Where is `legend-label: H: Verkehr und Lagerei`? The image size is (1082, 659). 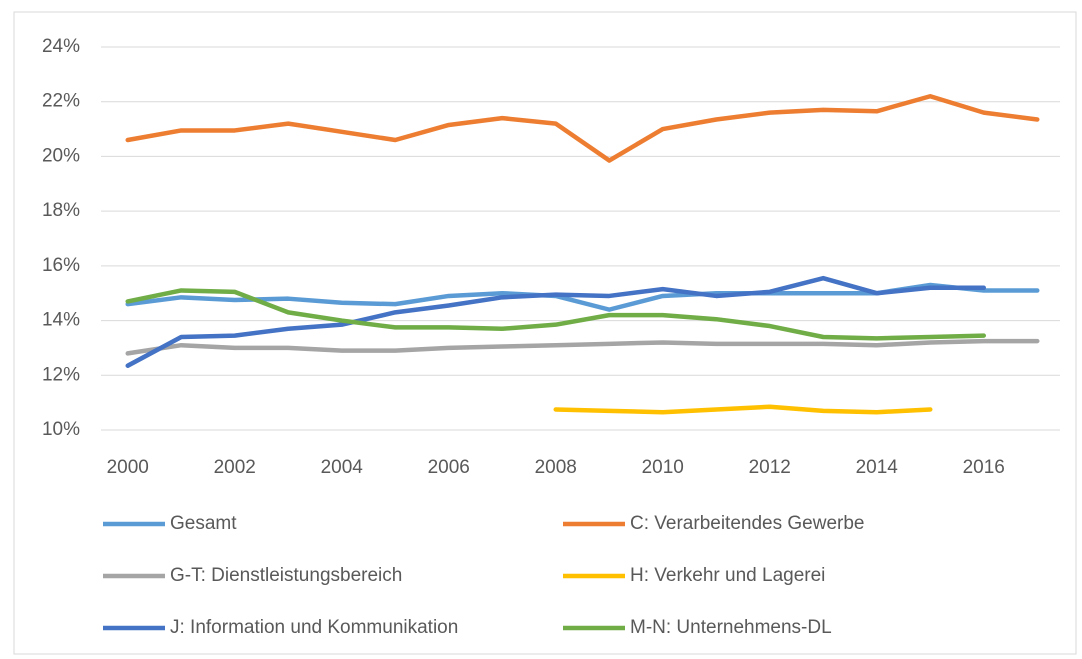 legend-label: H: Verkehr und Lagerei is located at coordinates (727, 575).